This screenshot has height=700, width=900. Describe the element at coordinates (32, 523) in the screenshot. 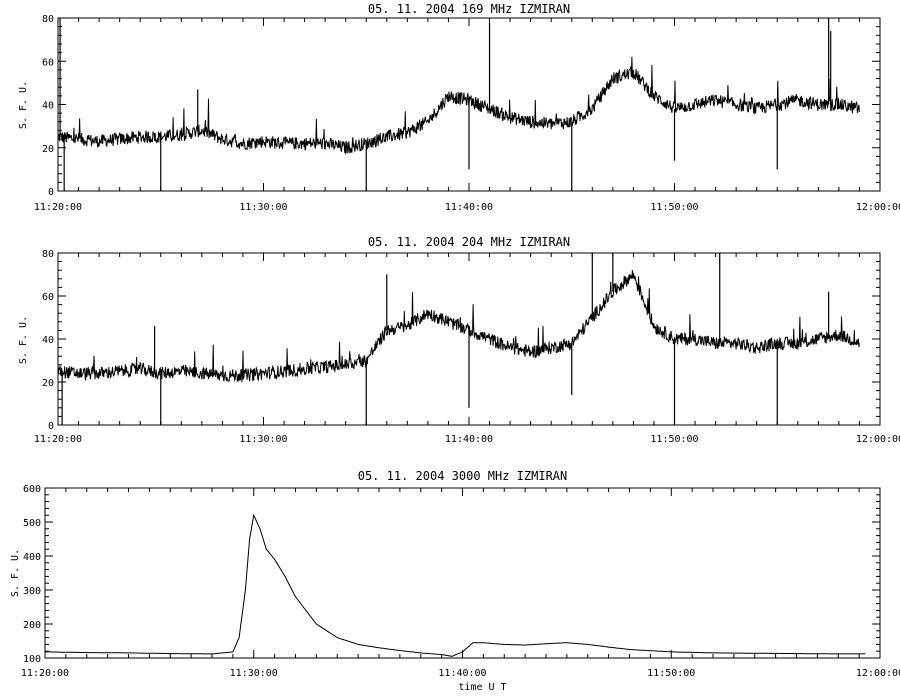

I see `y-tick-label: 500` at that location.